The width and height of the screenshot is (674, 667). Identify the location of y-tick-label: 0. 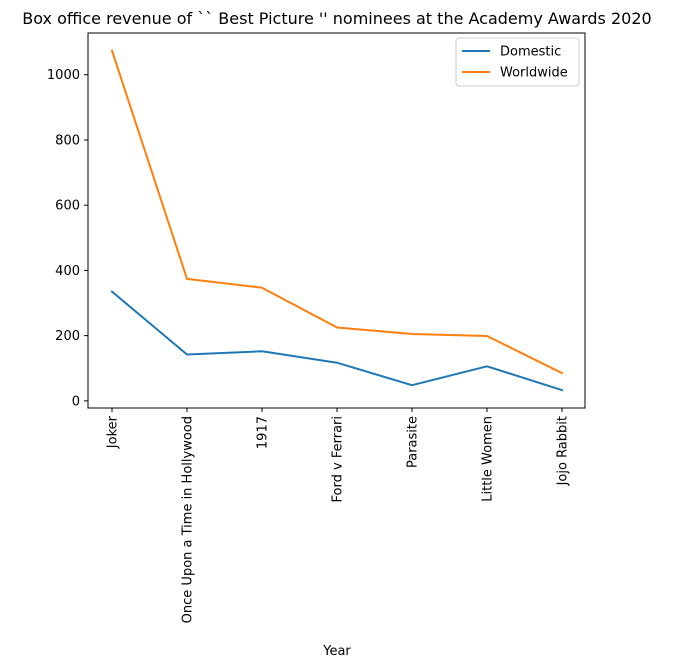
(76, 401).